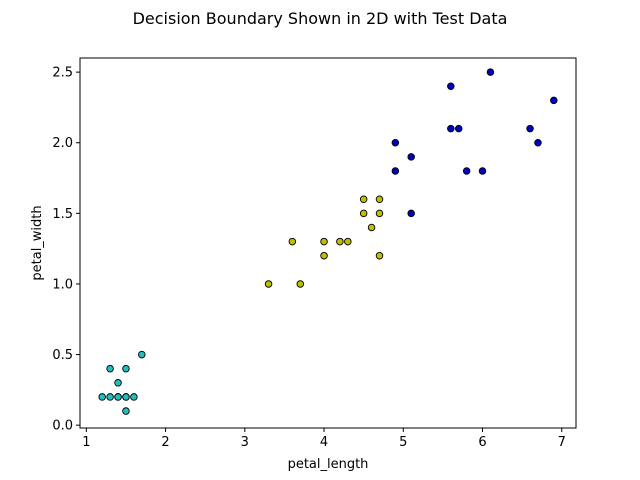 This screenshot has height=480, width=640. I want to click on x-tick-label: 3, so click(245, 442).